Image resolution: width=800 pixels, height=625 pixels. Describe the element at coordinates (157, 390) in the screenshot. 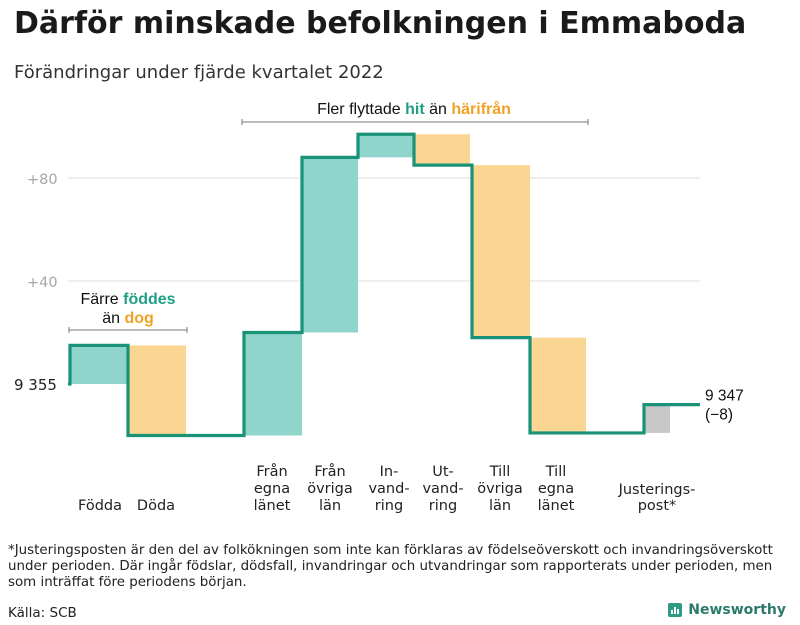

I see `bar-döda` at that location.